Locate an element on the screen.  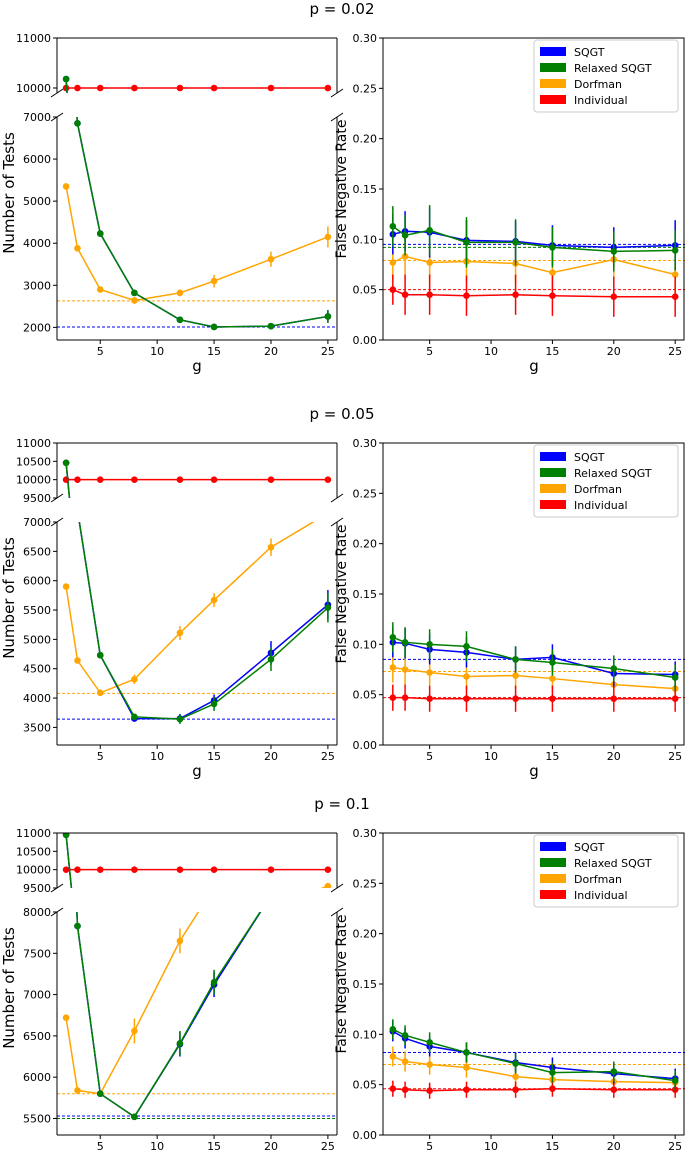
y-tick-label: 10000 is located at coordinates (33, 480).